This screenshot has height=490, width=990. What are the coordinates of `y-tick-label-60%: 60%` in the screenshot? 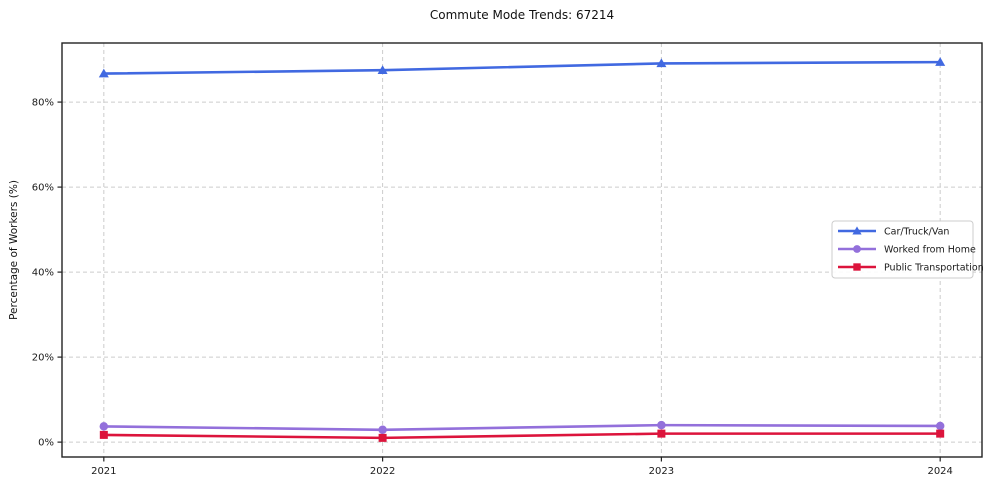 It's located at (43, 188).